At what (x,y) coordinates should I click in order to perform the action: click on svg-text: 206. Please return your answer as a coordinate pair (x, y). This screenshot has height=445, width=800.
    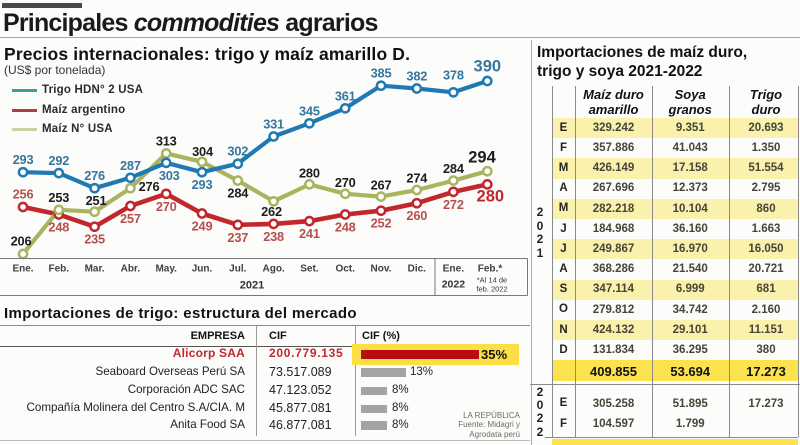
    Looking at the image, I should click on (21, 240).